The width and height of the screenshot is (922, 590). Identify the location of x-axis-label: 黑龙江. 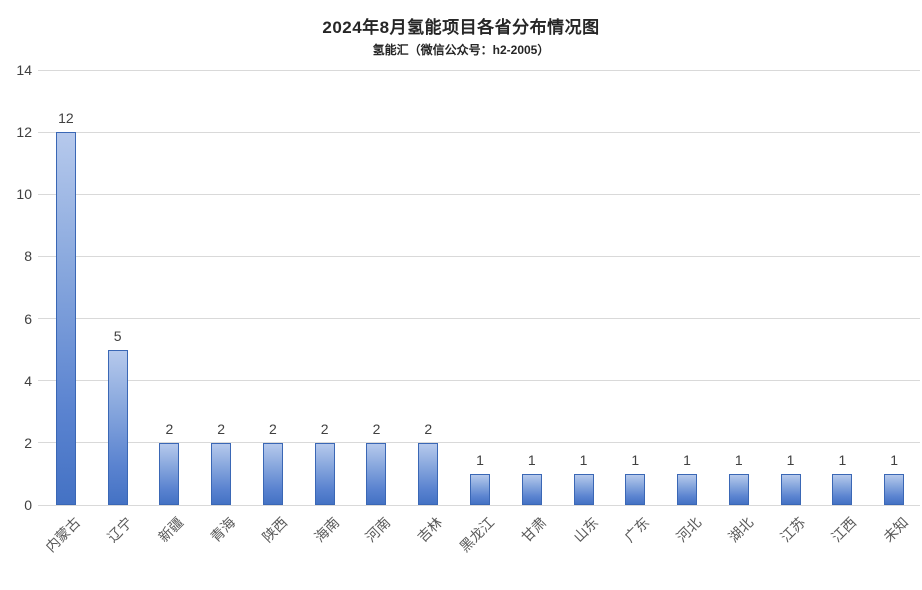
(477, 535).